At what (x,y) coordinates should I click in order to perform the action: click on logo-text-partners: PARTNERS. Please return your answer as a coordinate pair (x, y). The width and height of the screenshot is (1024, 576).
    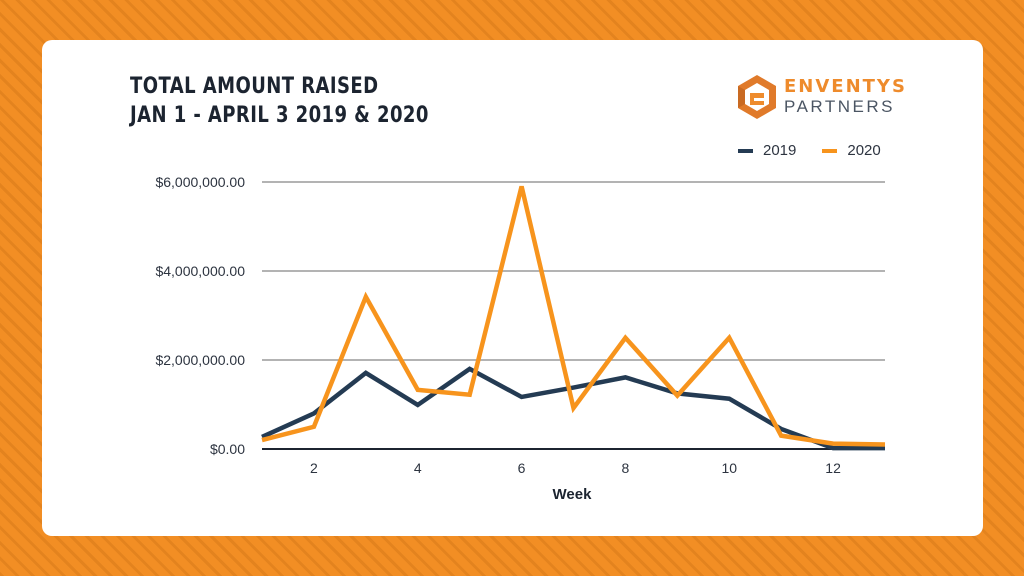
    Looking at the image, I should click on (840, 106).